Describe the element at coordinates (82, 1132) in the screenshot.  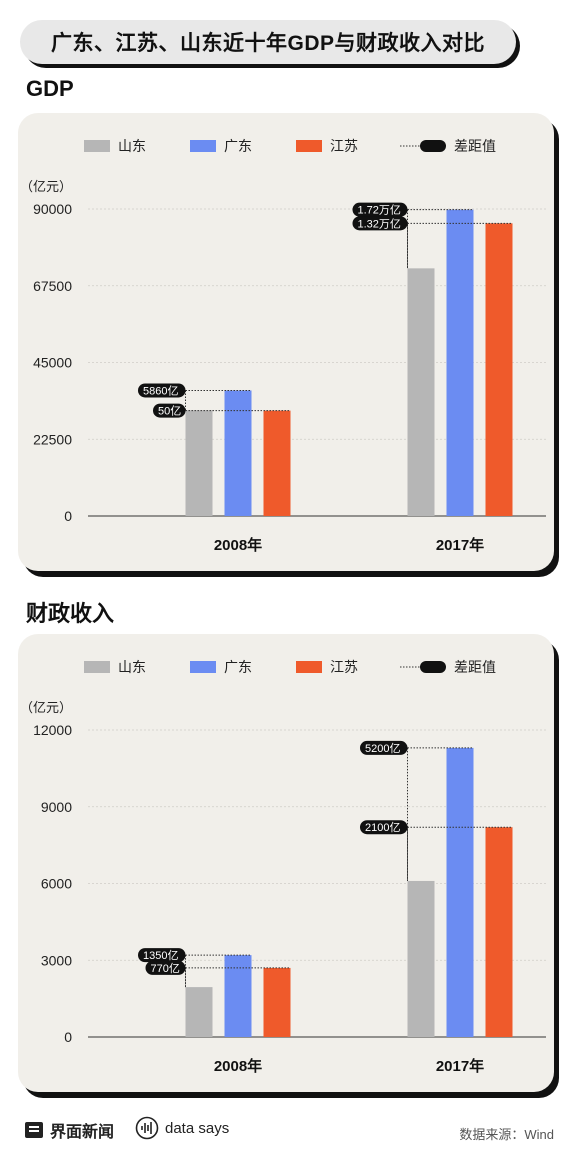
I see `brand-name: 界面新闻` at that location.